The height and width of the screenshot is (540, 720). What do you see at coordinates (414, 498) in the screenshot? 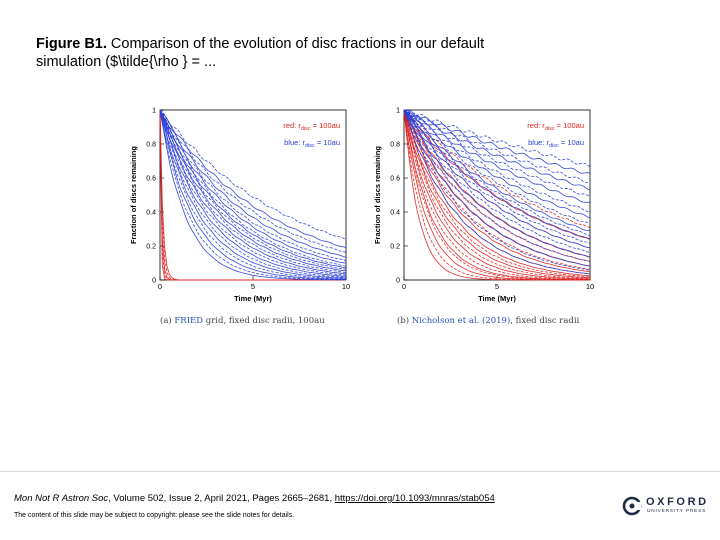
I see `doi-link: https://doi.org/10.1093/mnras/stab054` at bounding box center [414, 498].